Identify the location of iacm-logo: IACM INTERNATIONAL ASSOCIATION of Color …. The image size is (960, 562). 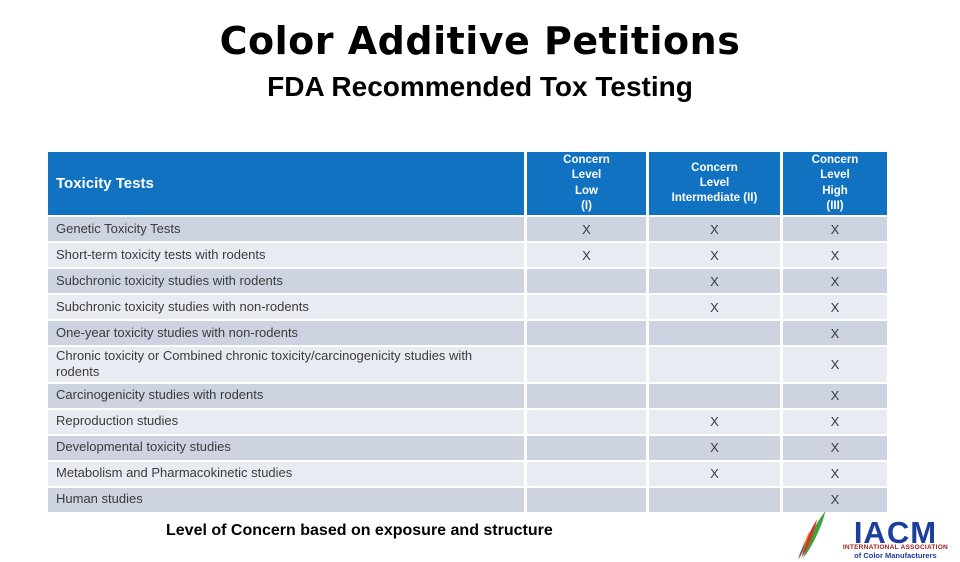
(872, 535).